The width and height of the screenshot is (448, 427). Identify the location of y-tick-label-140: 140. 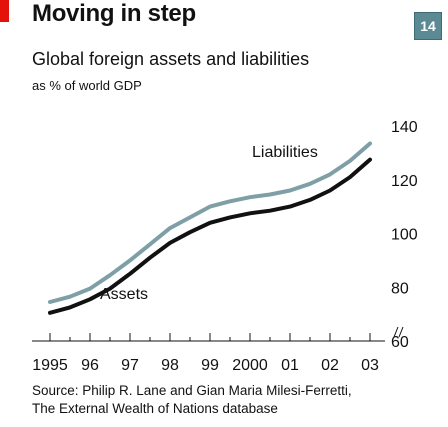
(404, 127).